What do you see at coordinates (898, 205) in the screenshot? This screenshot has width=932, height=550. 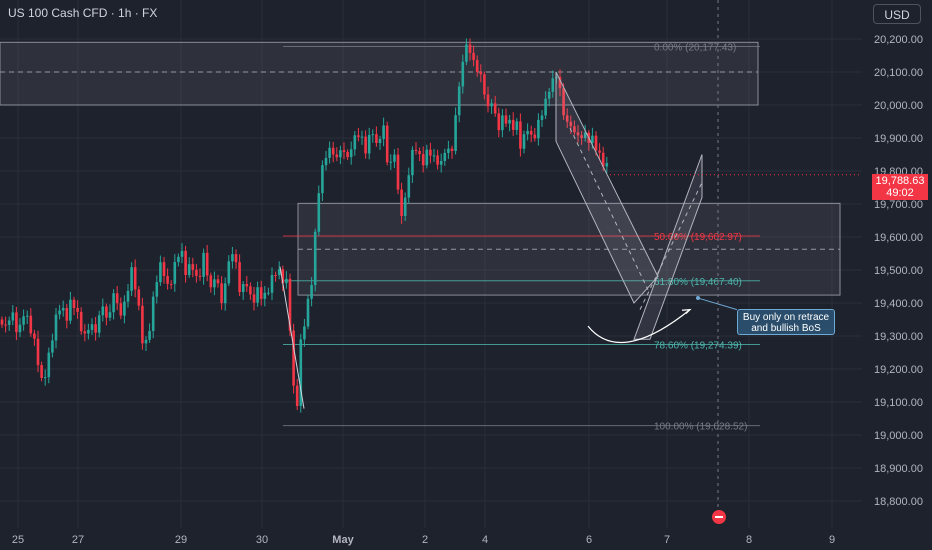 I see `price-tick: 19,700.00` at bounding box center [898, 205].